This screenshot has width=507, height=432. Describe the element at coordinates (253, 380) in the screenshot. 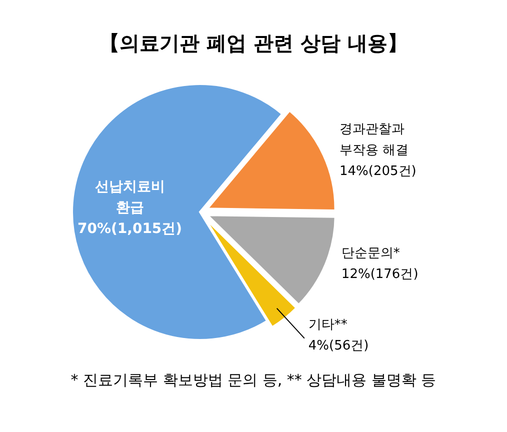

I see `text: * 진료기록부 확보방법 문의 등, ** 상담내용 불명확 등` at that location.